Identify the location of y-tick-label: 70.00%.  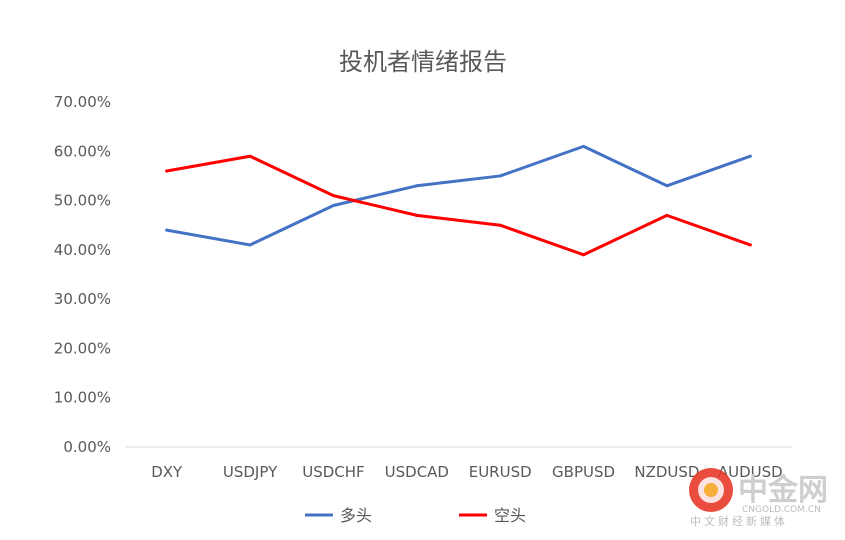
(82, 102).